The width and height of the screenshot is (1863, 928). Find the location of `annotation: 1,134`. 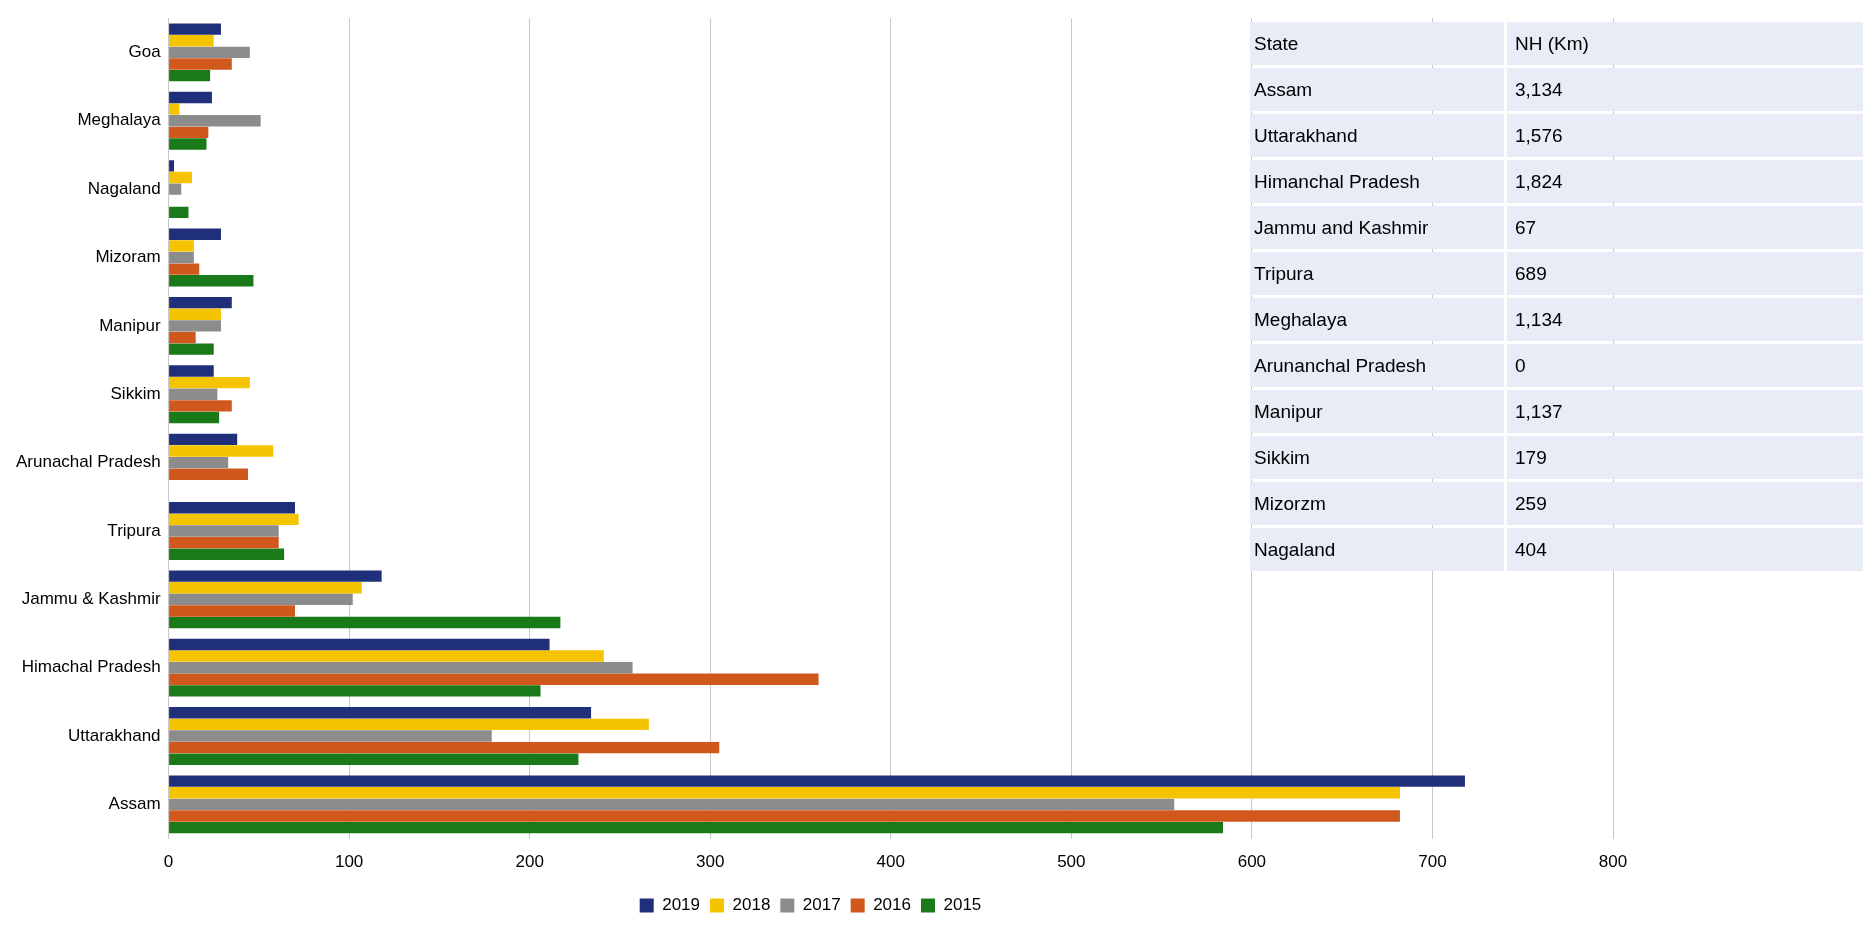

annotation: 1,134 is located at coordinates (1538, 319).